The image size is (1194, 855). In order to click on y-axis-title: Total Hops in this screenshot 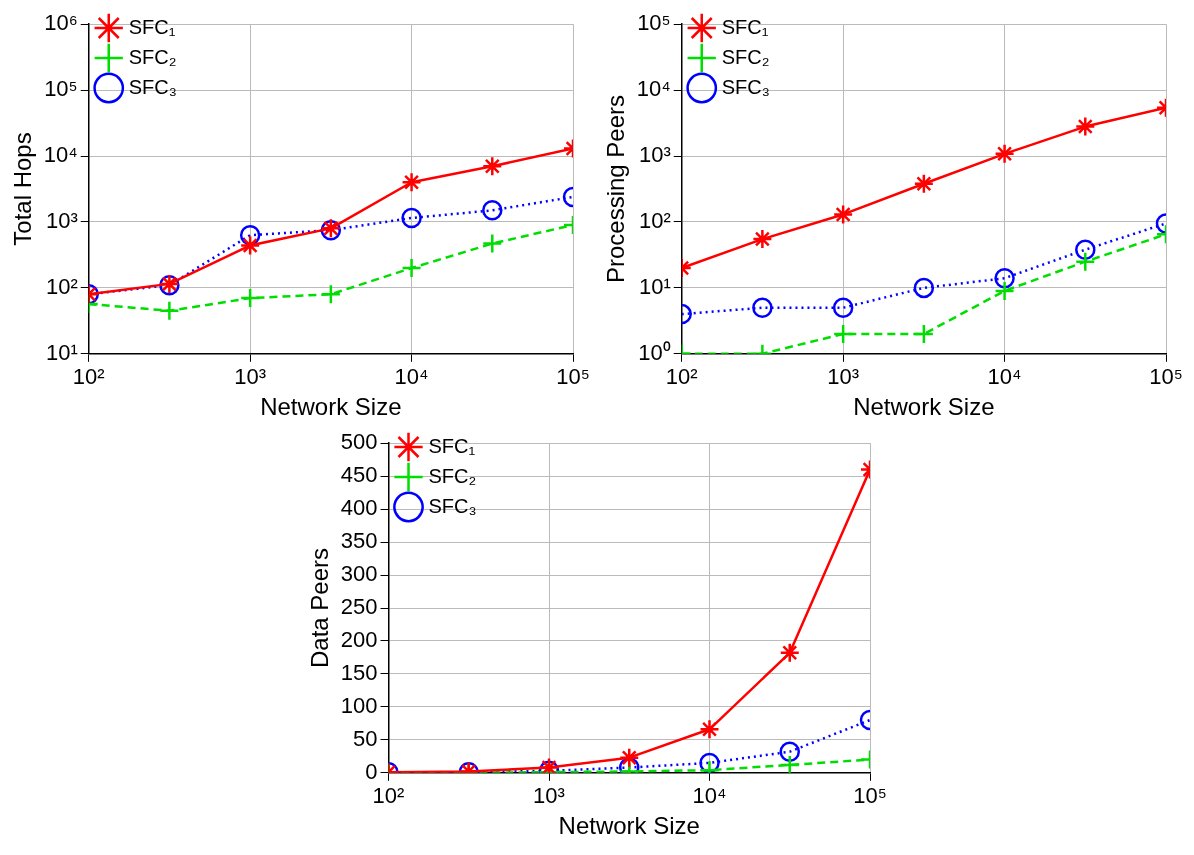, I will do `click(23, 189)`.